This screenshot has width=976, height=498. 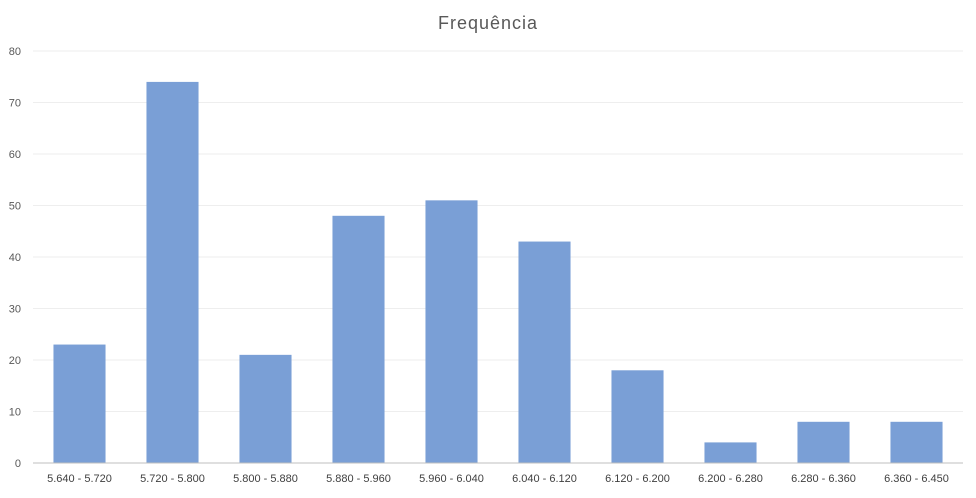 What do you see at coordinates (15, 207) in the screenshot?
I see `y-tick-label: 50` at bounding box center [15, 207].